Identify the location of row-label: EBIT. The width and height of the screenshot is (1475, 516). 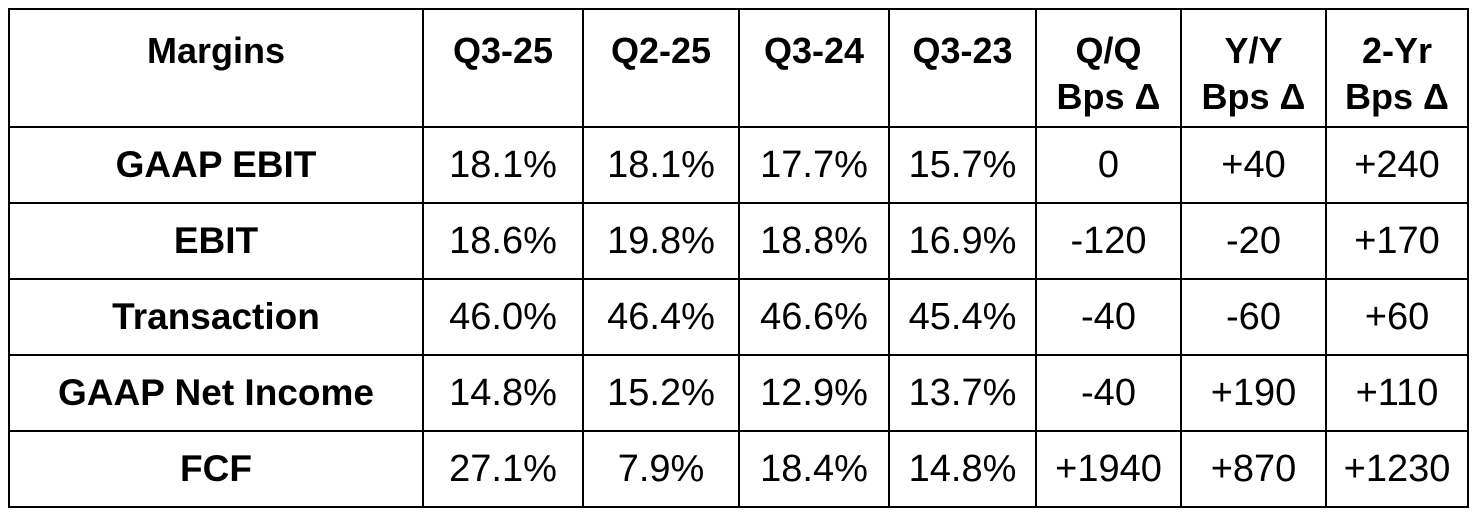
(216, 241).